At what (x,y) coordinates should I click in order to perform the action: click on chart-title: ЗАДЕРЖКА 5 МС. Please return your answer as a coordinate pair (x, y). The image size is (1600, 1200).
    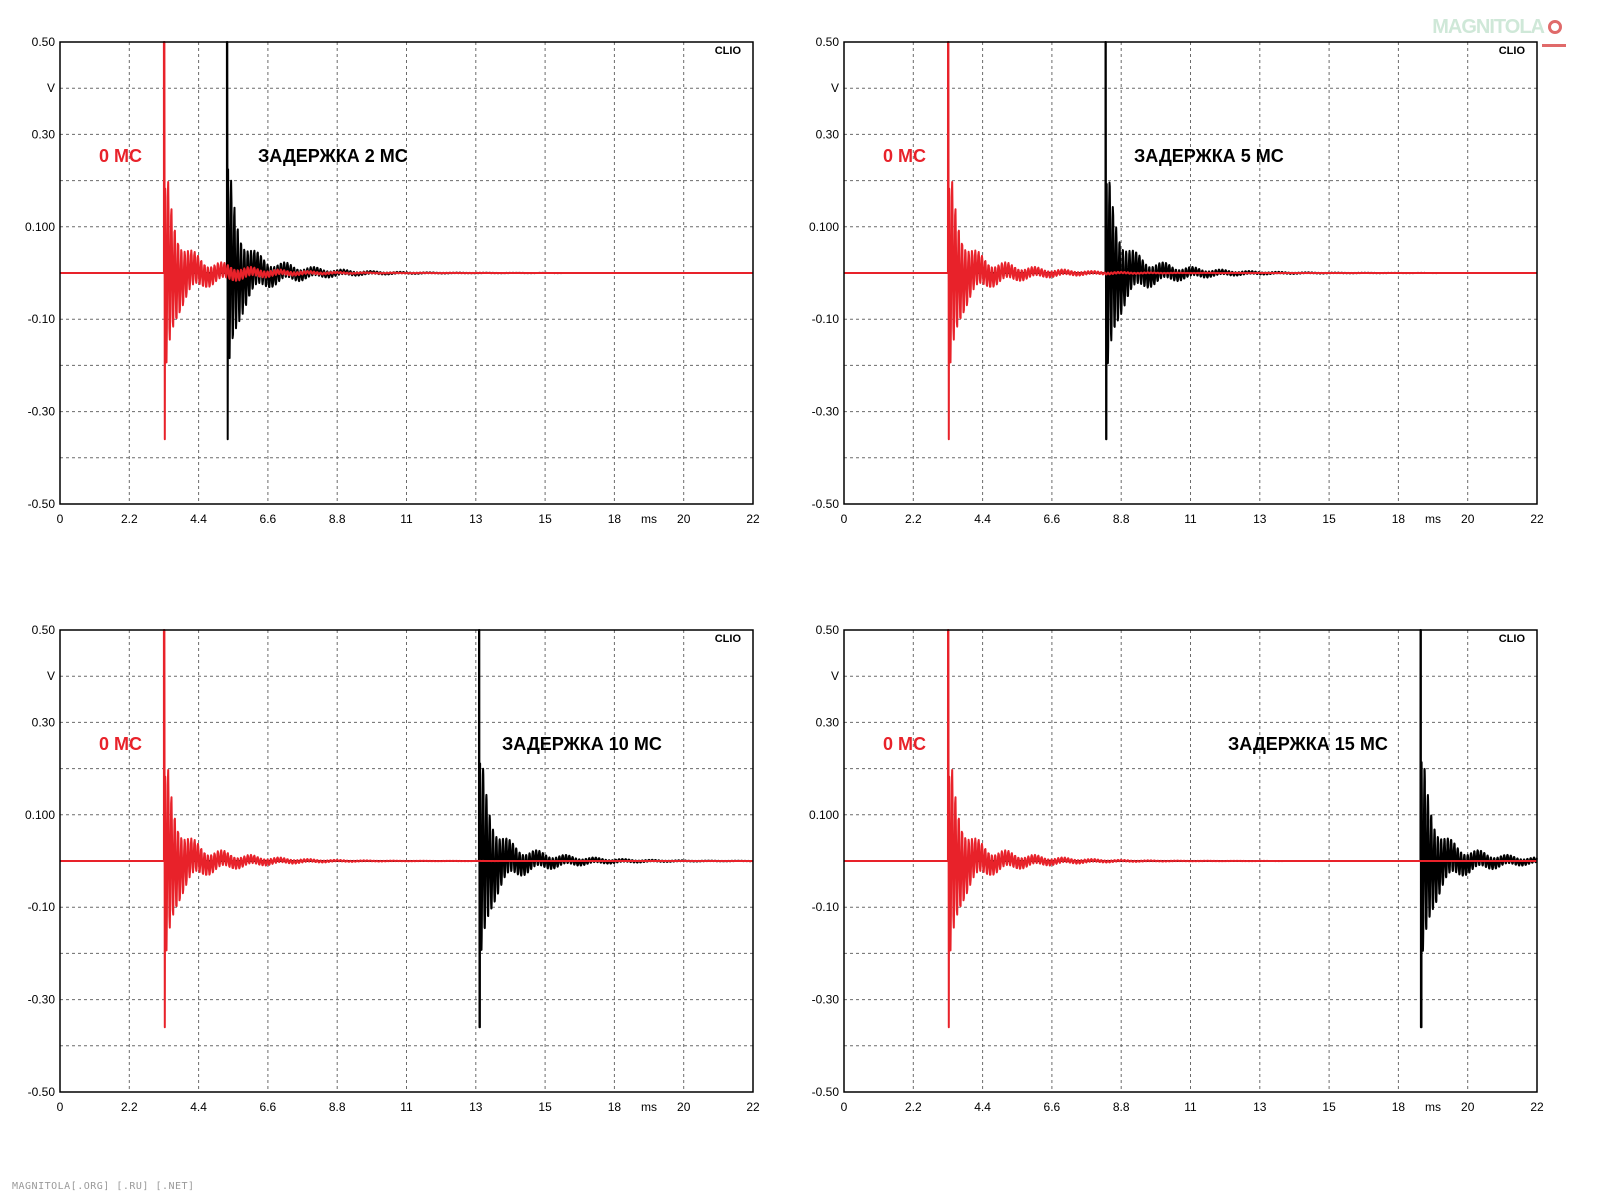
    Looking at the image, I should click on (1209, 156).